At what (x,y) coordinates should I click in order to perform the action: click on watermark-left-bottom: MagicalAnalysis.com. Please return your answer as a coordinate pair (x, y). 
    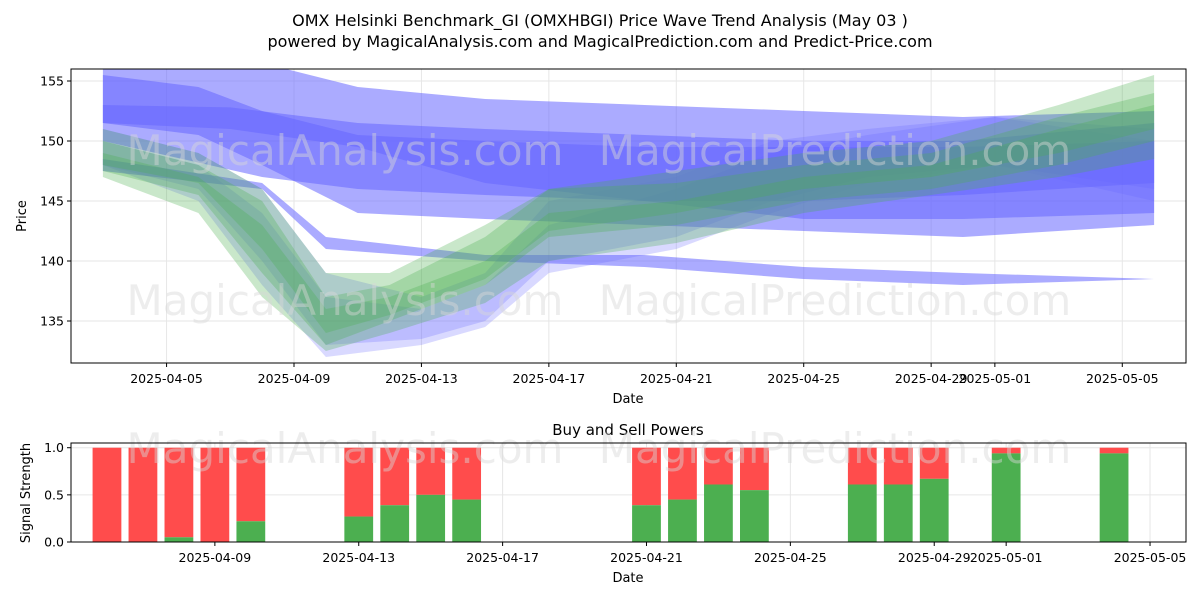
    Looking at the image, I should click on (345, 448).